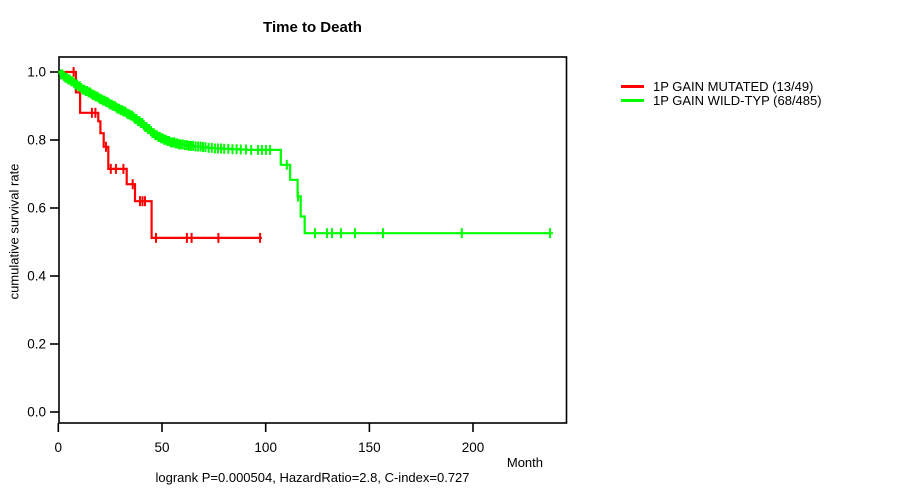 The width and height of the screenshot is (900, 500). I want to click on y-tick-label: 0.8, so click(36, 140).